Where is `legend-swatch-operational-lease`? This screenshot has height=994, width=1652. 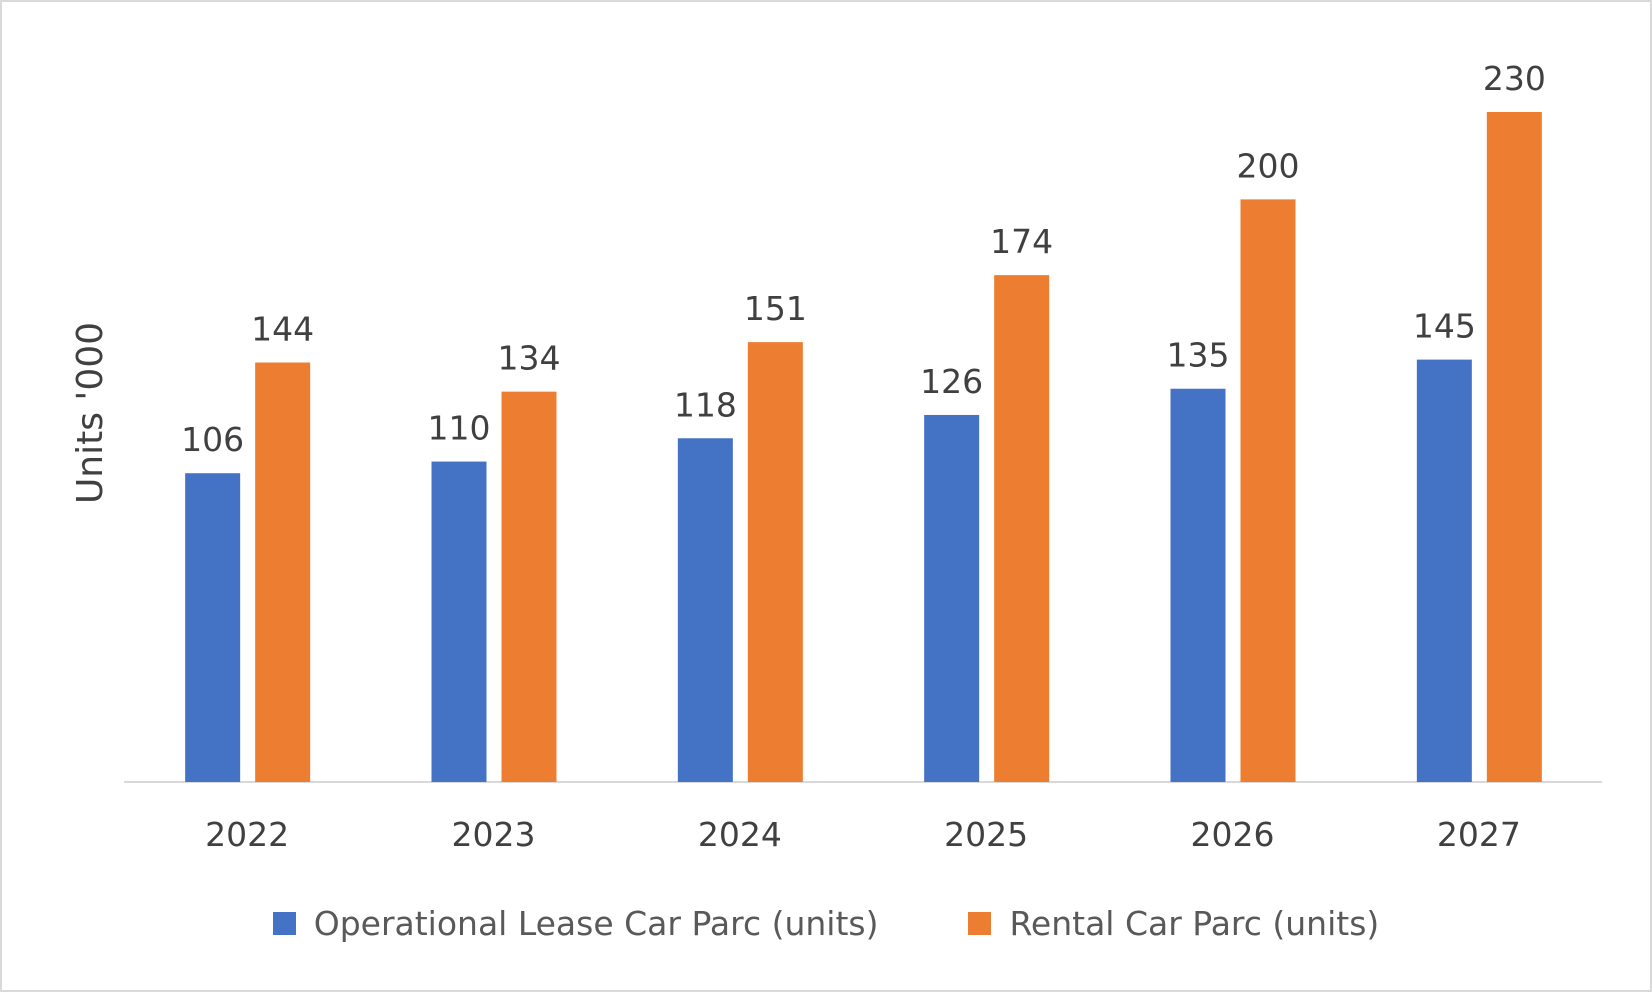
legend-swatch-operational-lease is located at coordinates (284, 923).